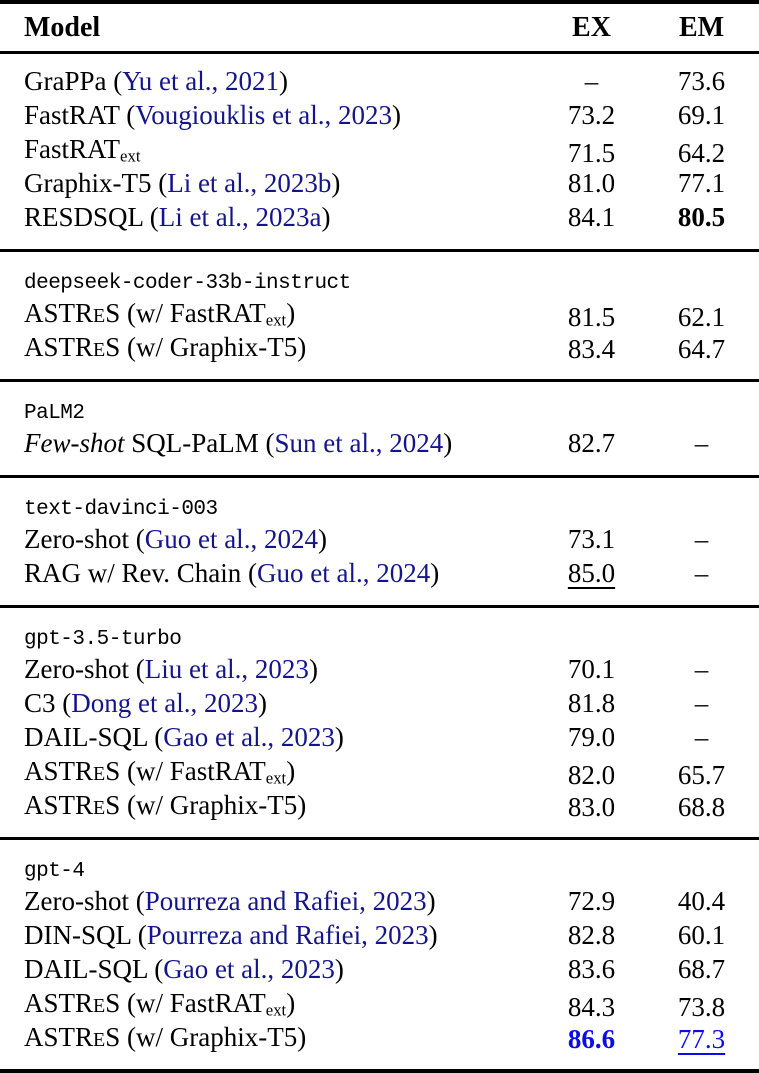 This screenshot has height=1073, width=759. I want to click on ex-number: 81.5, so click(591, 316).